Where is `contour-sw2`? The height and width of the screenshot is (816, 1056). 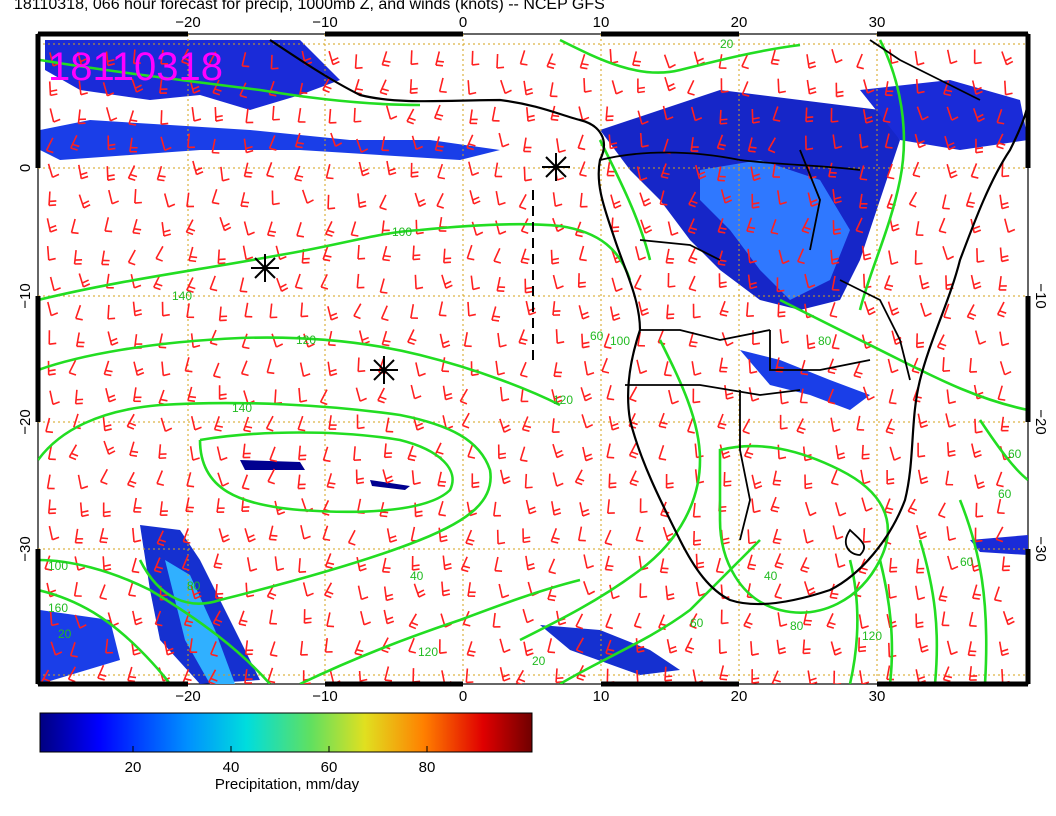 contour-sw2 is located at coordinates (105, 636).